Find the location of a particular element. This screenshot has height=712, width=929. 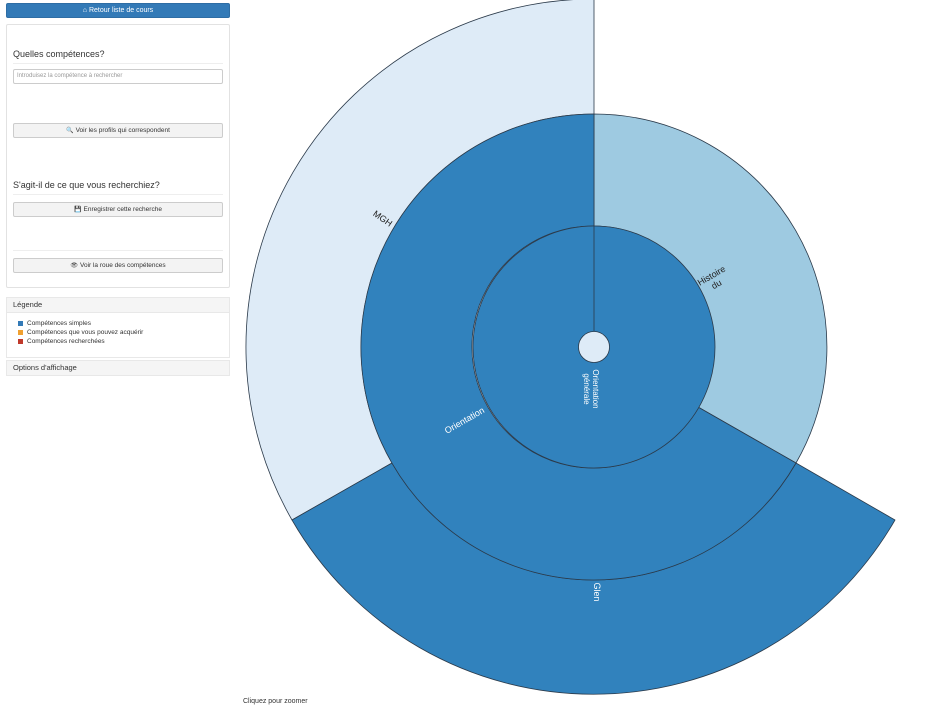

legend-item-label: Compétences que vous pouvez acquérir is located at coordinates (85, 332).